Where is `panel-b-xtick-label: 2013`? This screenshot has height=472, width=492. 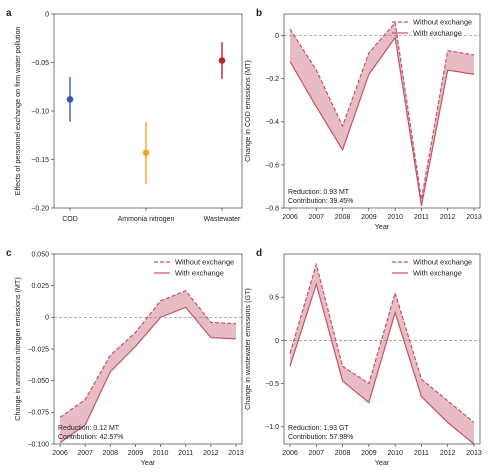
panel-b-xtick-label: 2013 is located at coordinates (474, 217).